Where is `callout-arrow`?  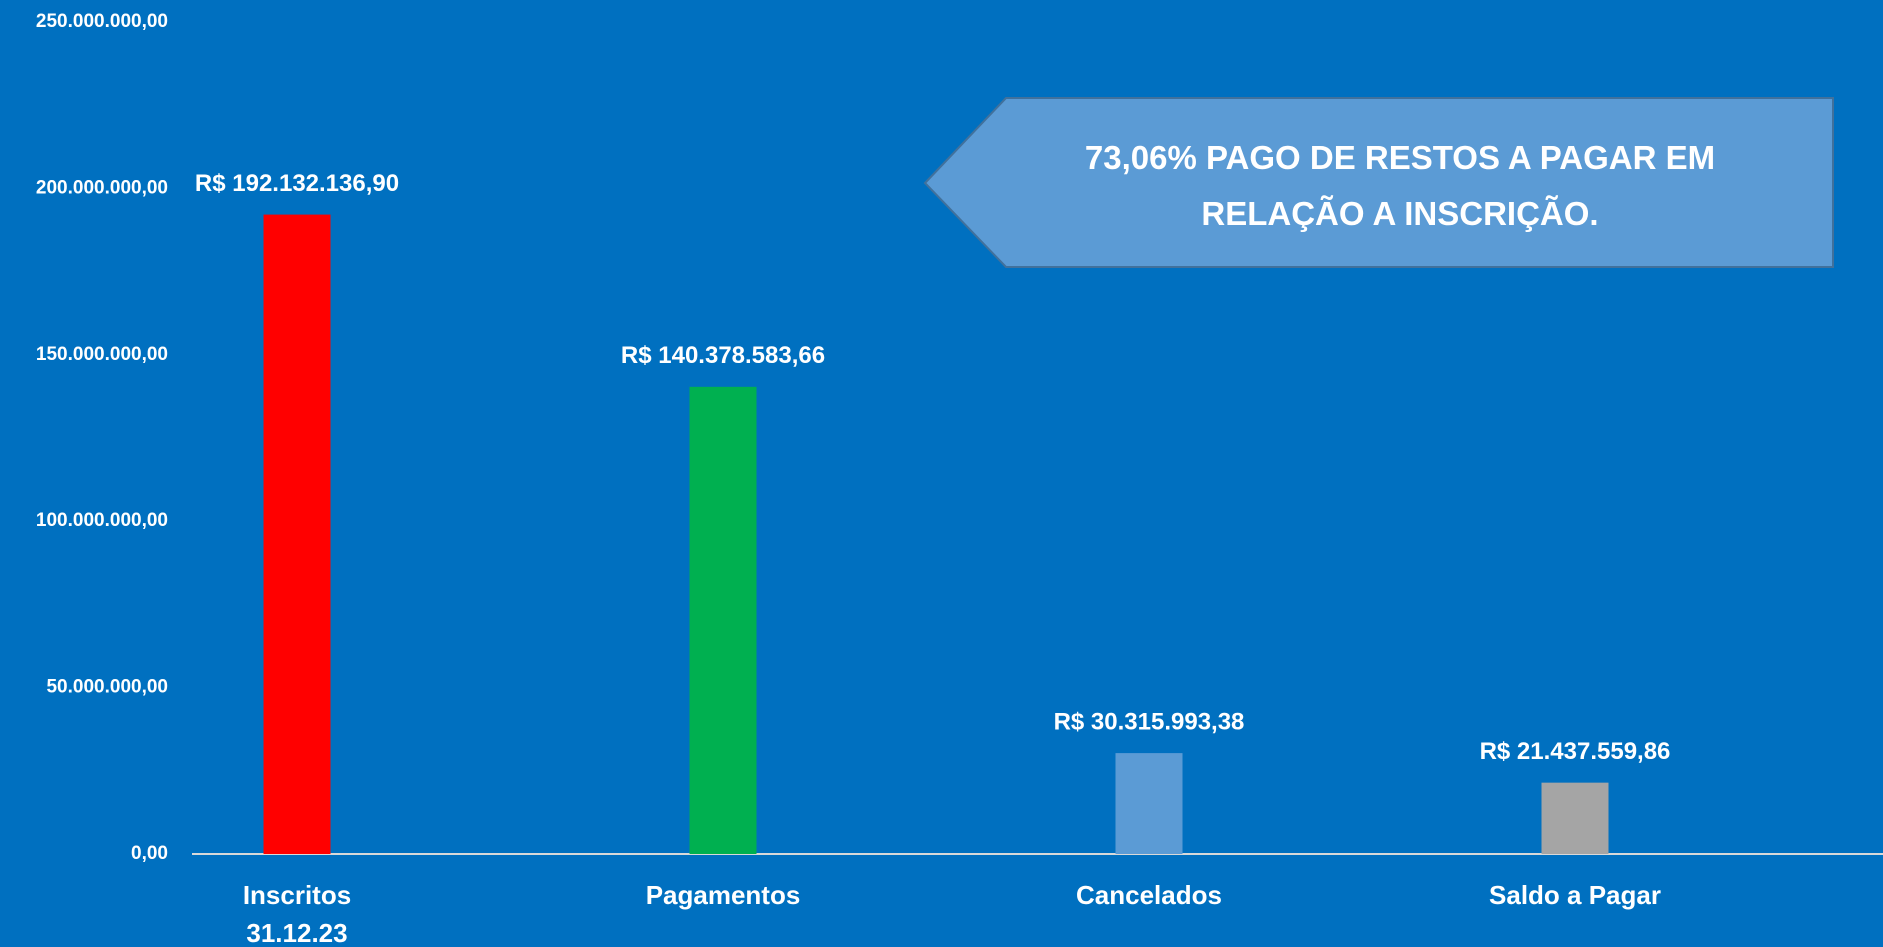
callout-arrow is located at coordinates (1378, 182).